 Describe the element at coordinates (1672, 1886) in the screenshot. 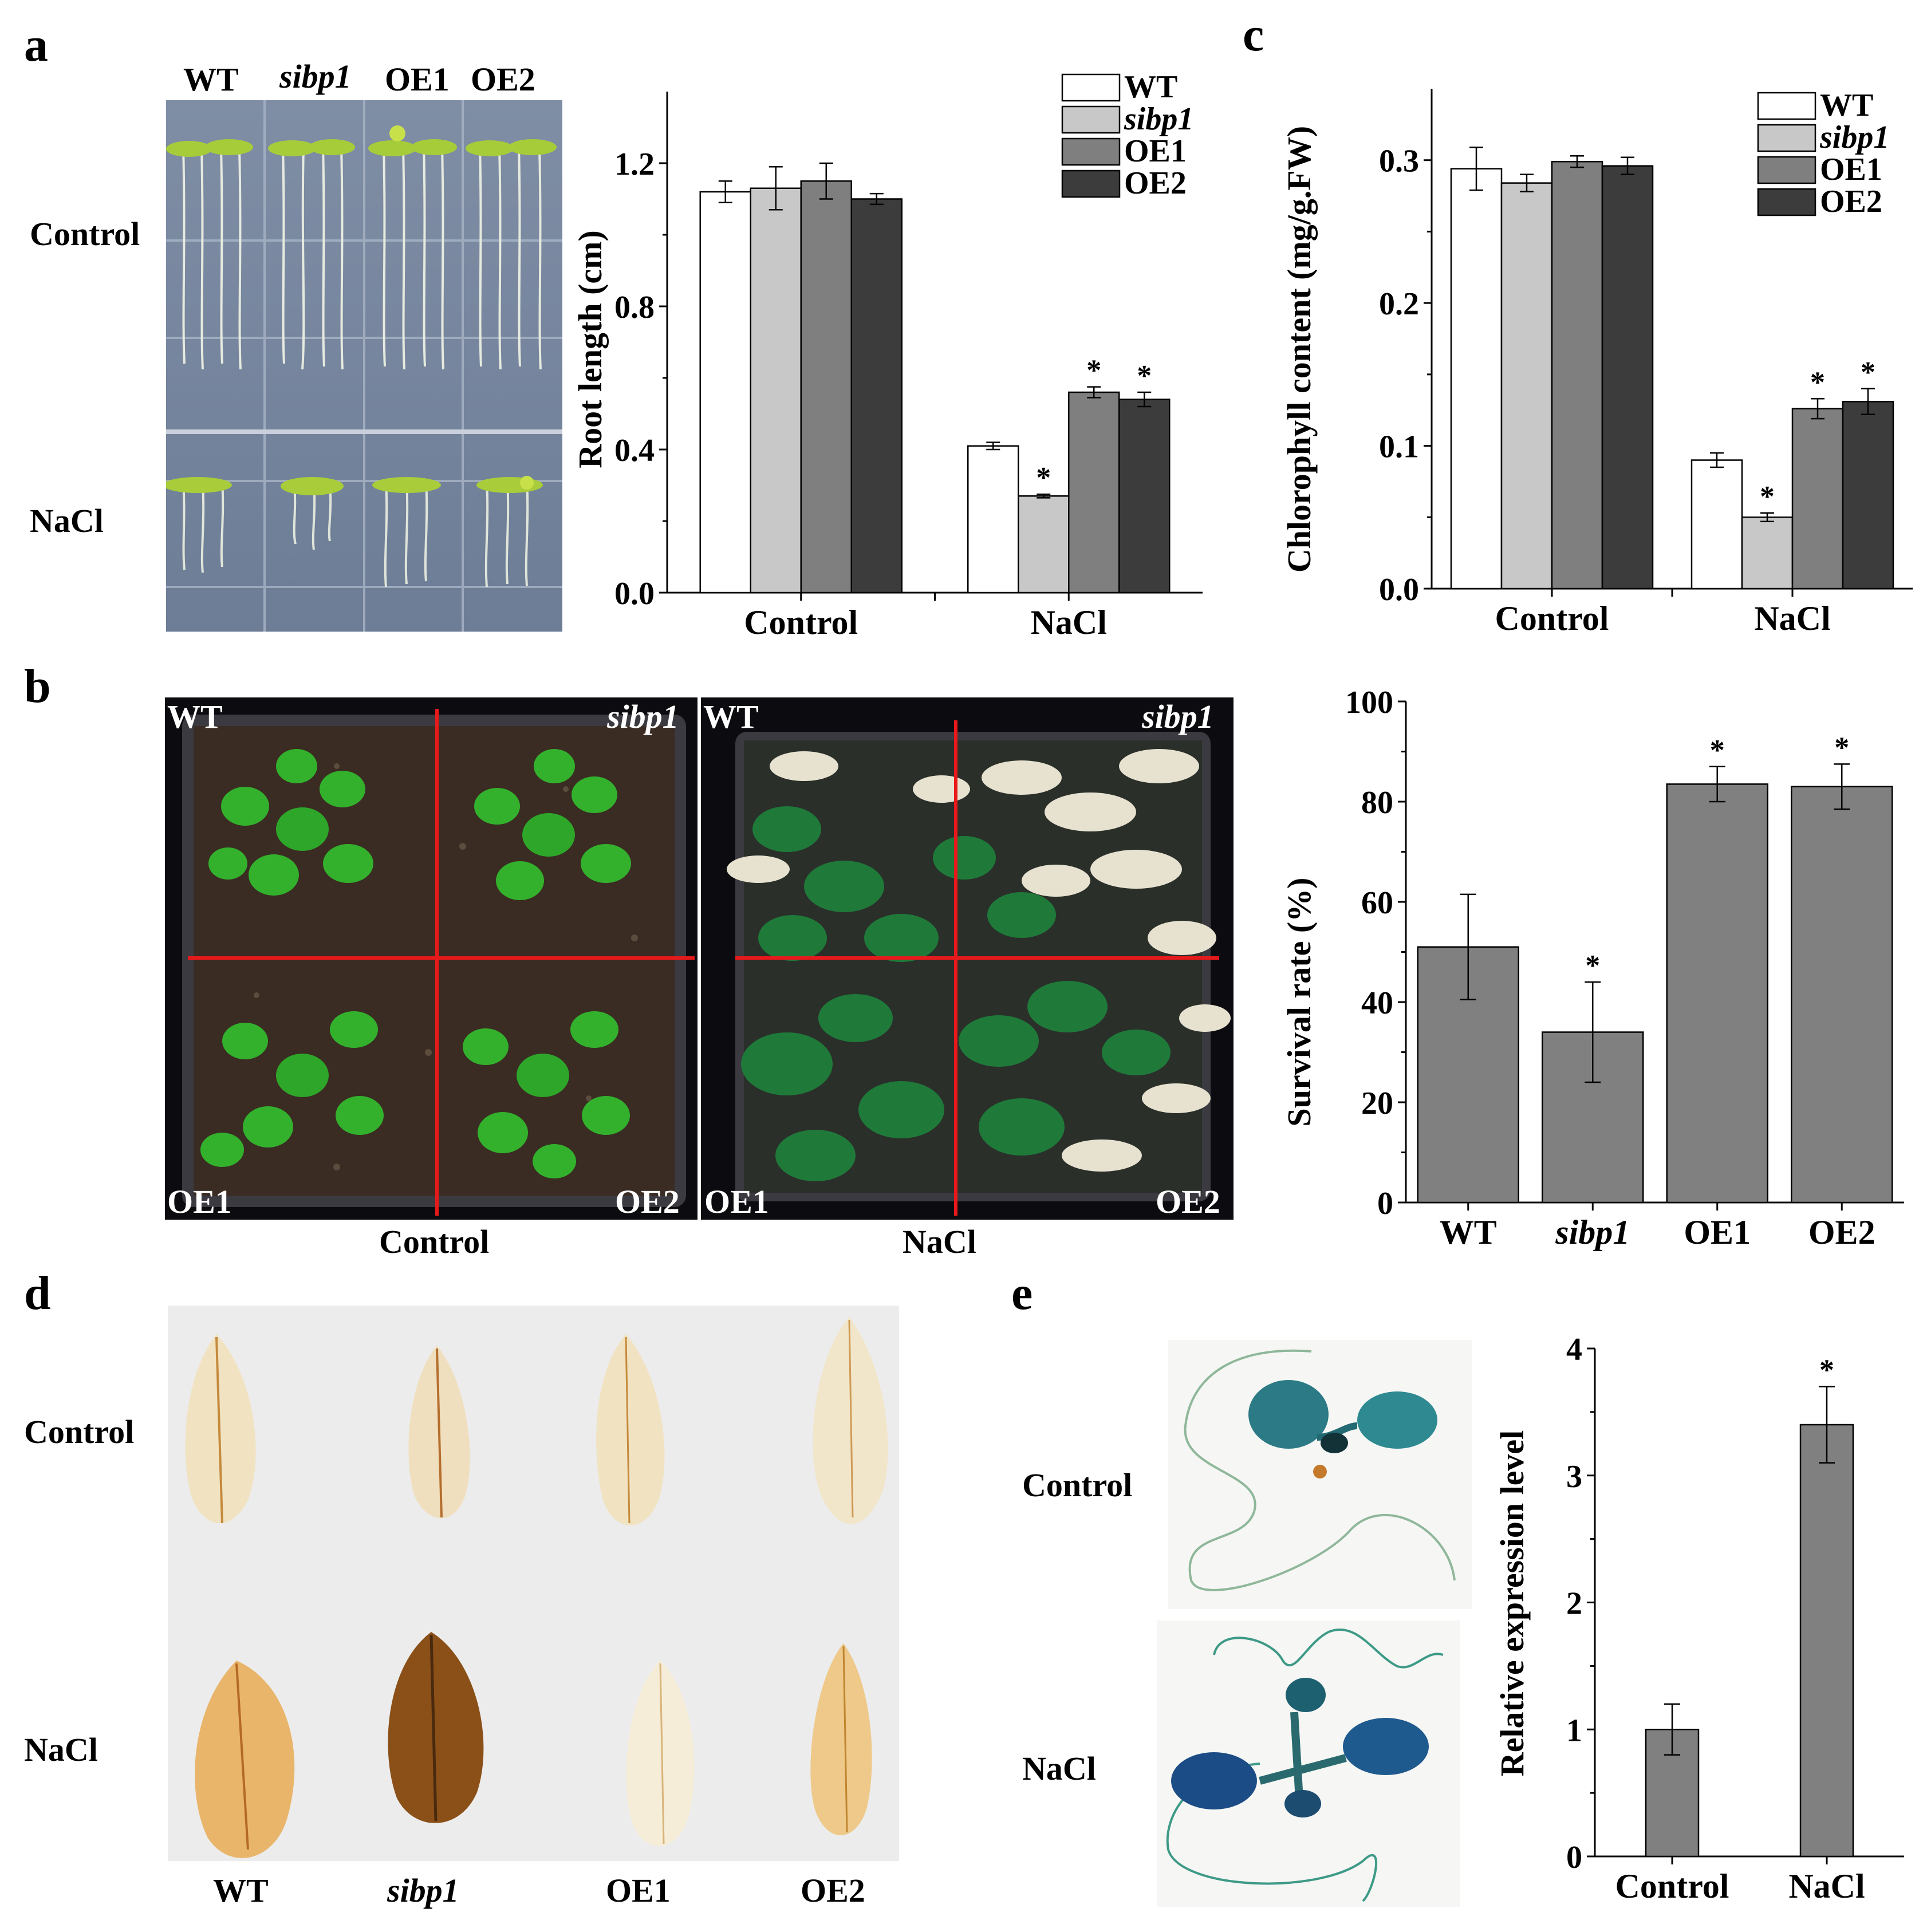

I see `expression-x-label-Control: Control` at that location.